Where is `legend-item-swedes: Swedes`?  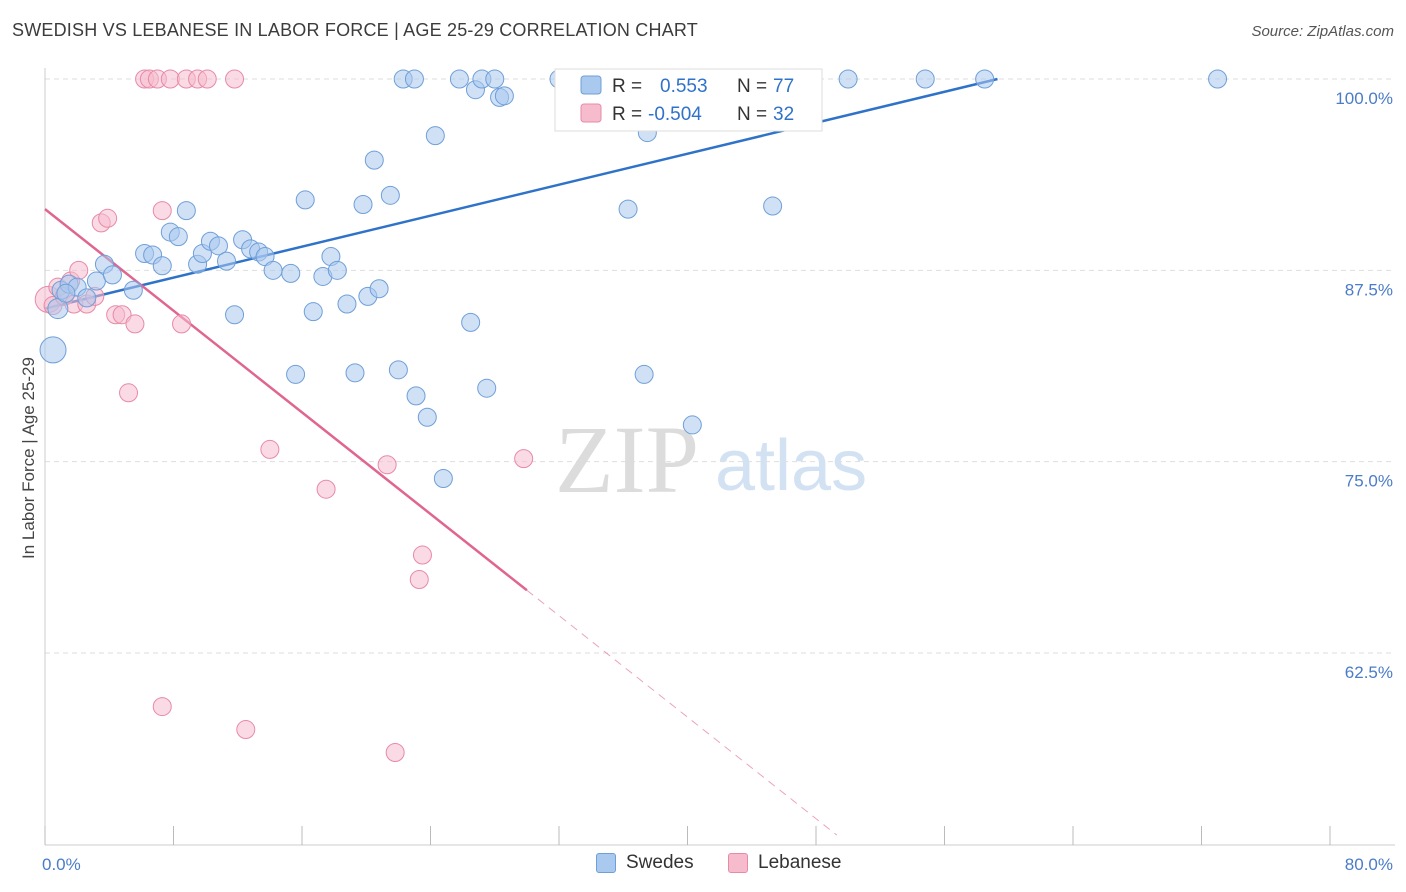 legend-item-swedes: Swedes is located at coordinates (645, 863).